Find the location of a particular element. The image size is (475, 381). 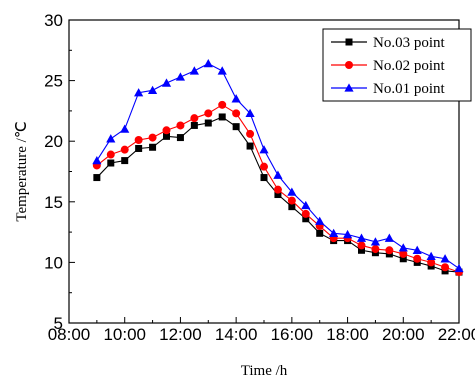

y-tick-label: 10 is located at coordinates (53, 262).